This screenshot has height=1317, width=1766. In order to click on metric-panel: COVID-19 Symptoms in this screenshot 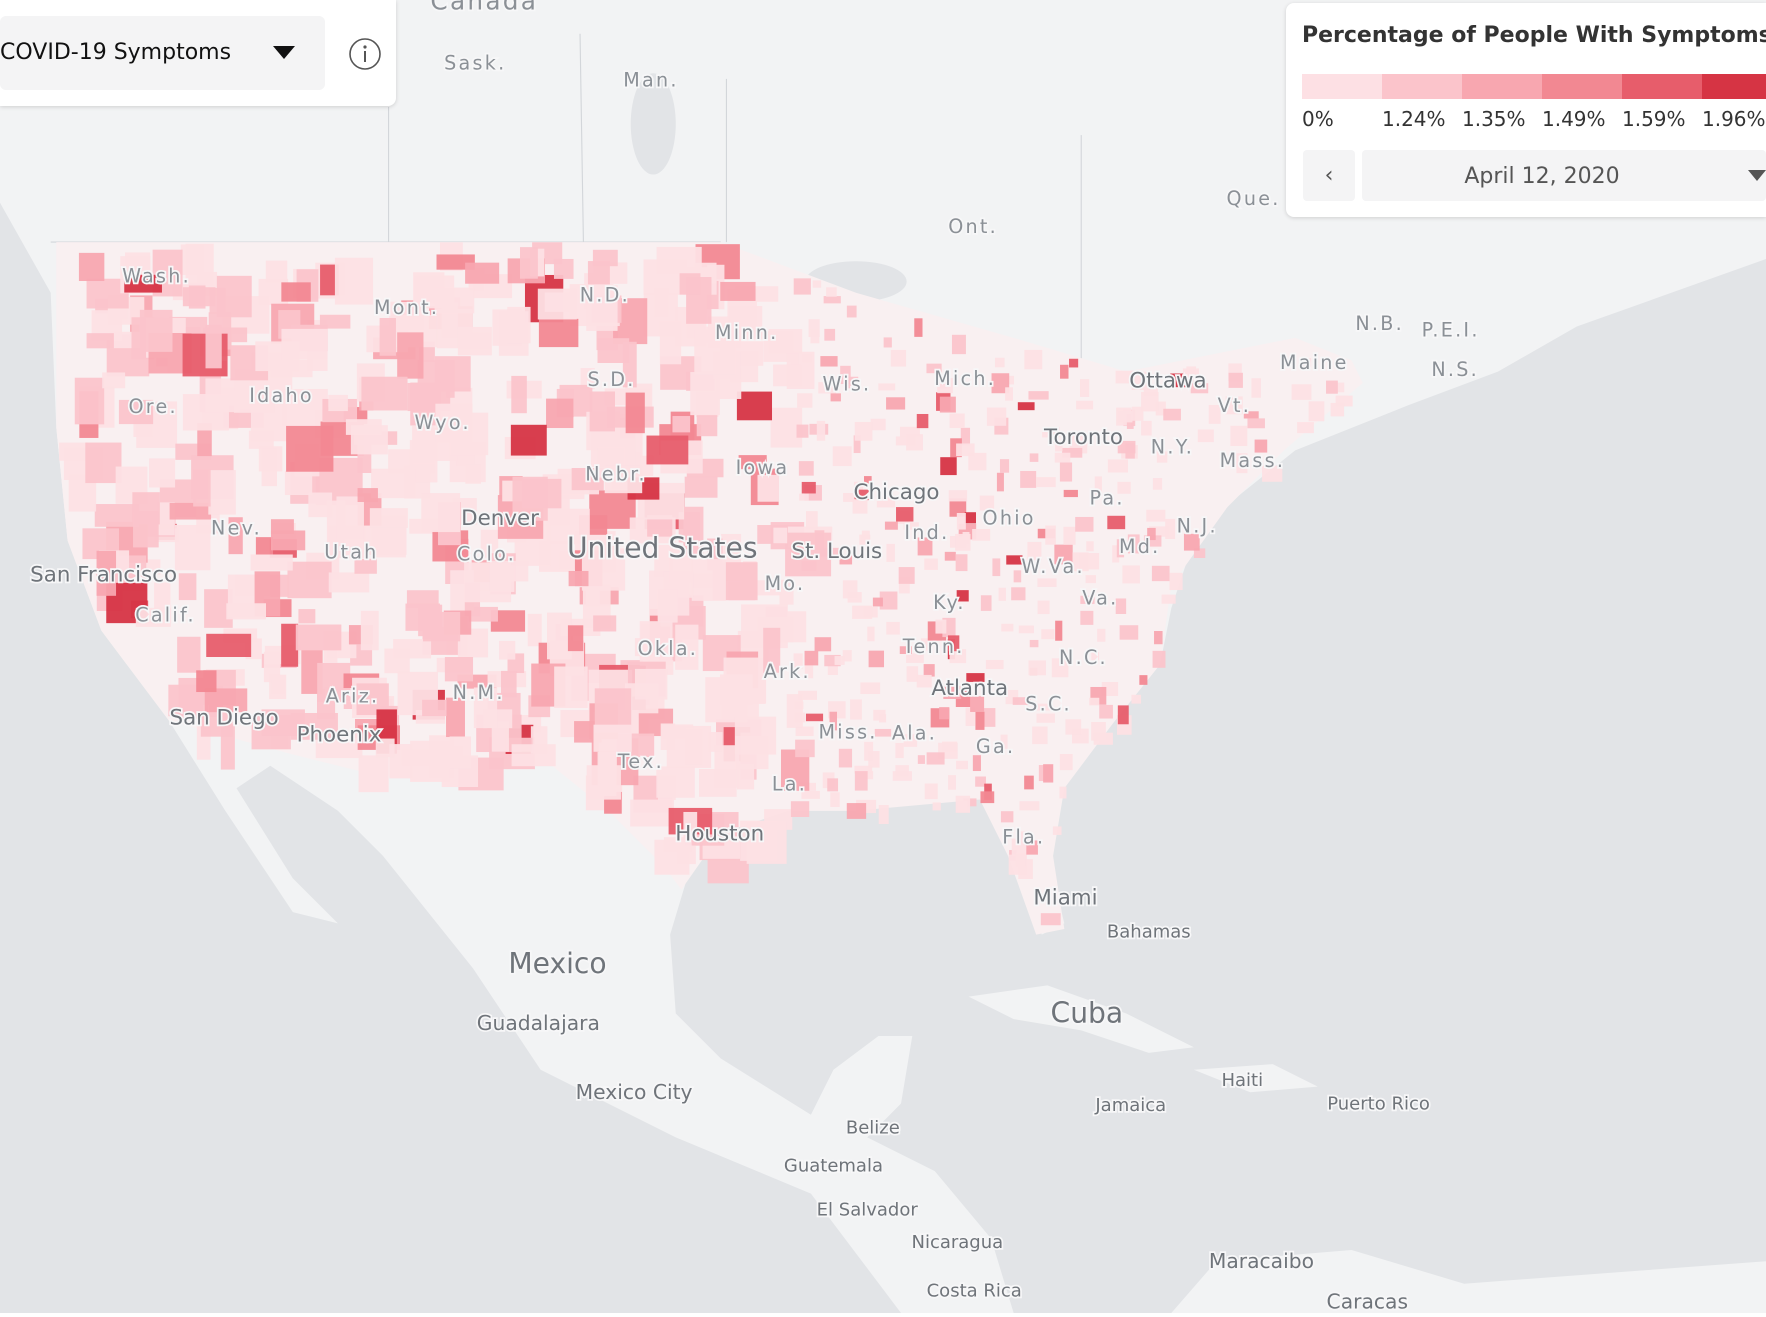, I will do `click(198, 53)`.